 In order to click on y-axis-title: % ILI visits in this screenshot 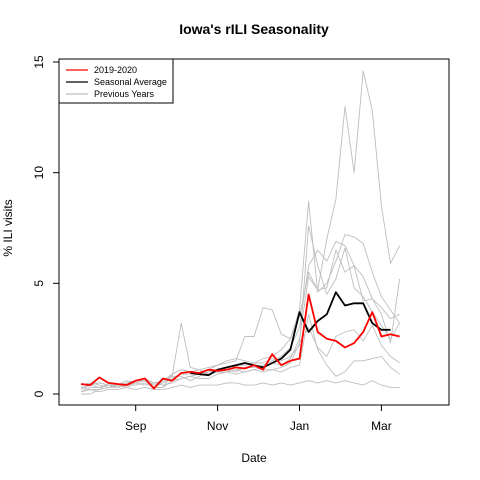, I will do `click(8, 227)`.